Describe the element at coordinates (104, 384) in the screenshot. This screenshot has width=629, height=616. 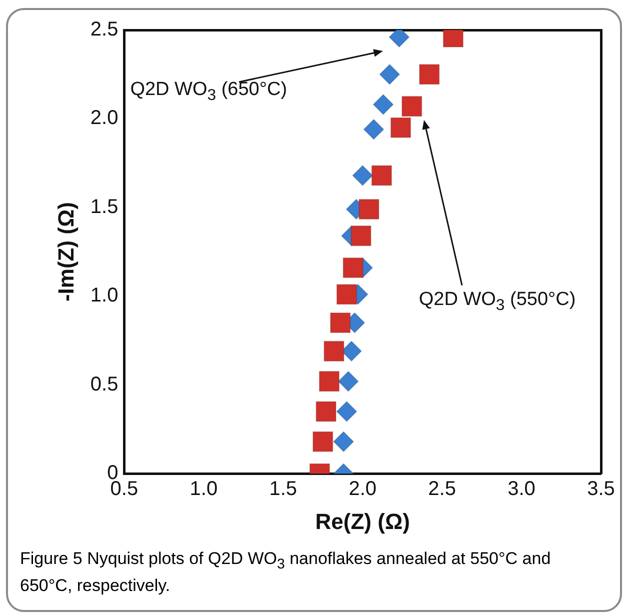
I see `y-tick-label: 0.5` at that location.